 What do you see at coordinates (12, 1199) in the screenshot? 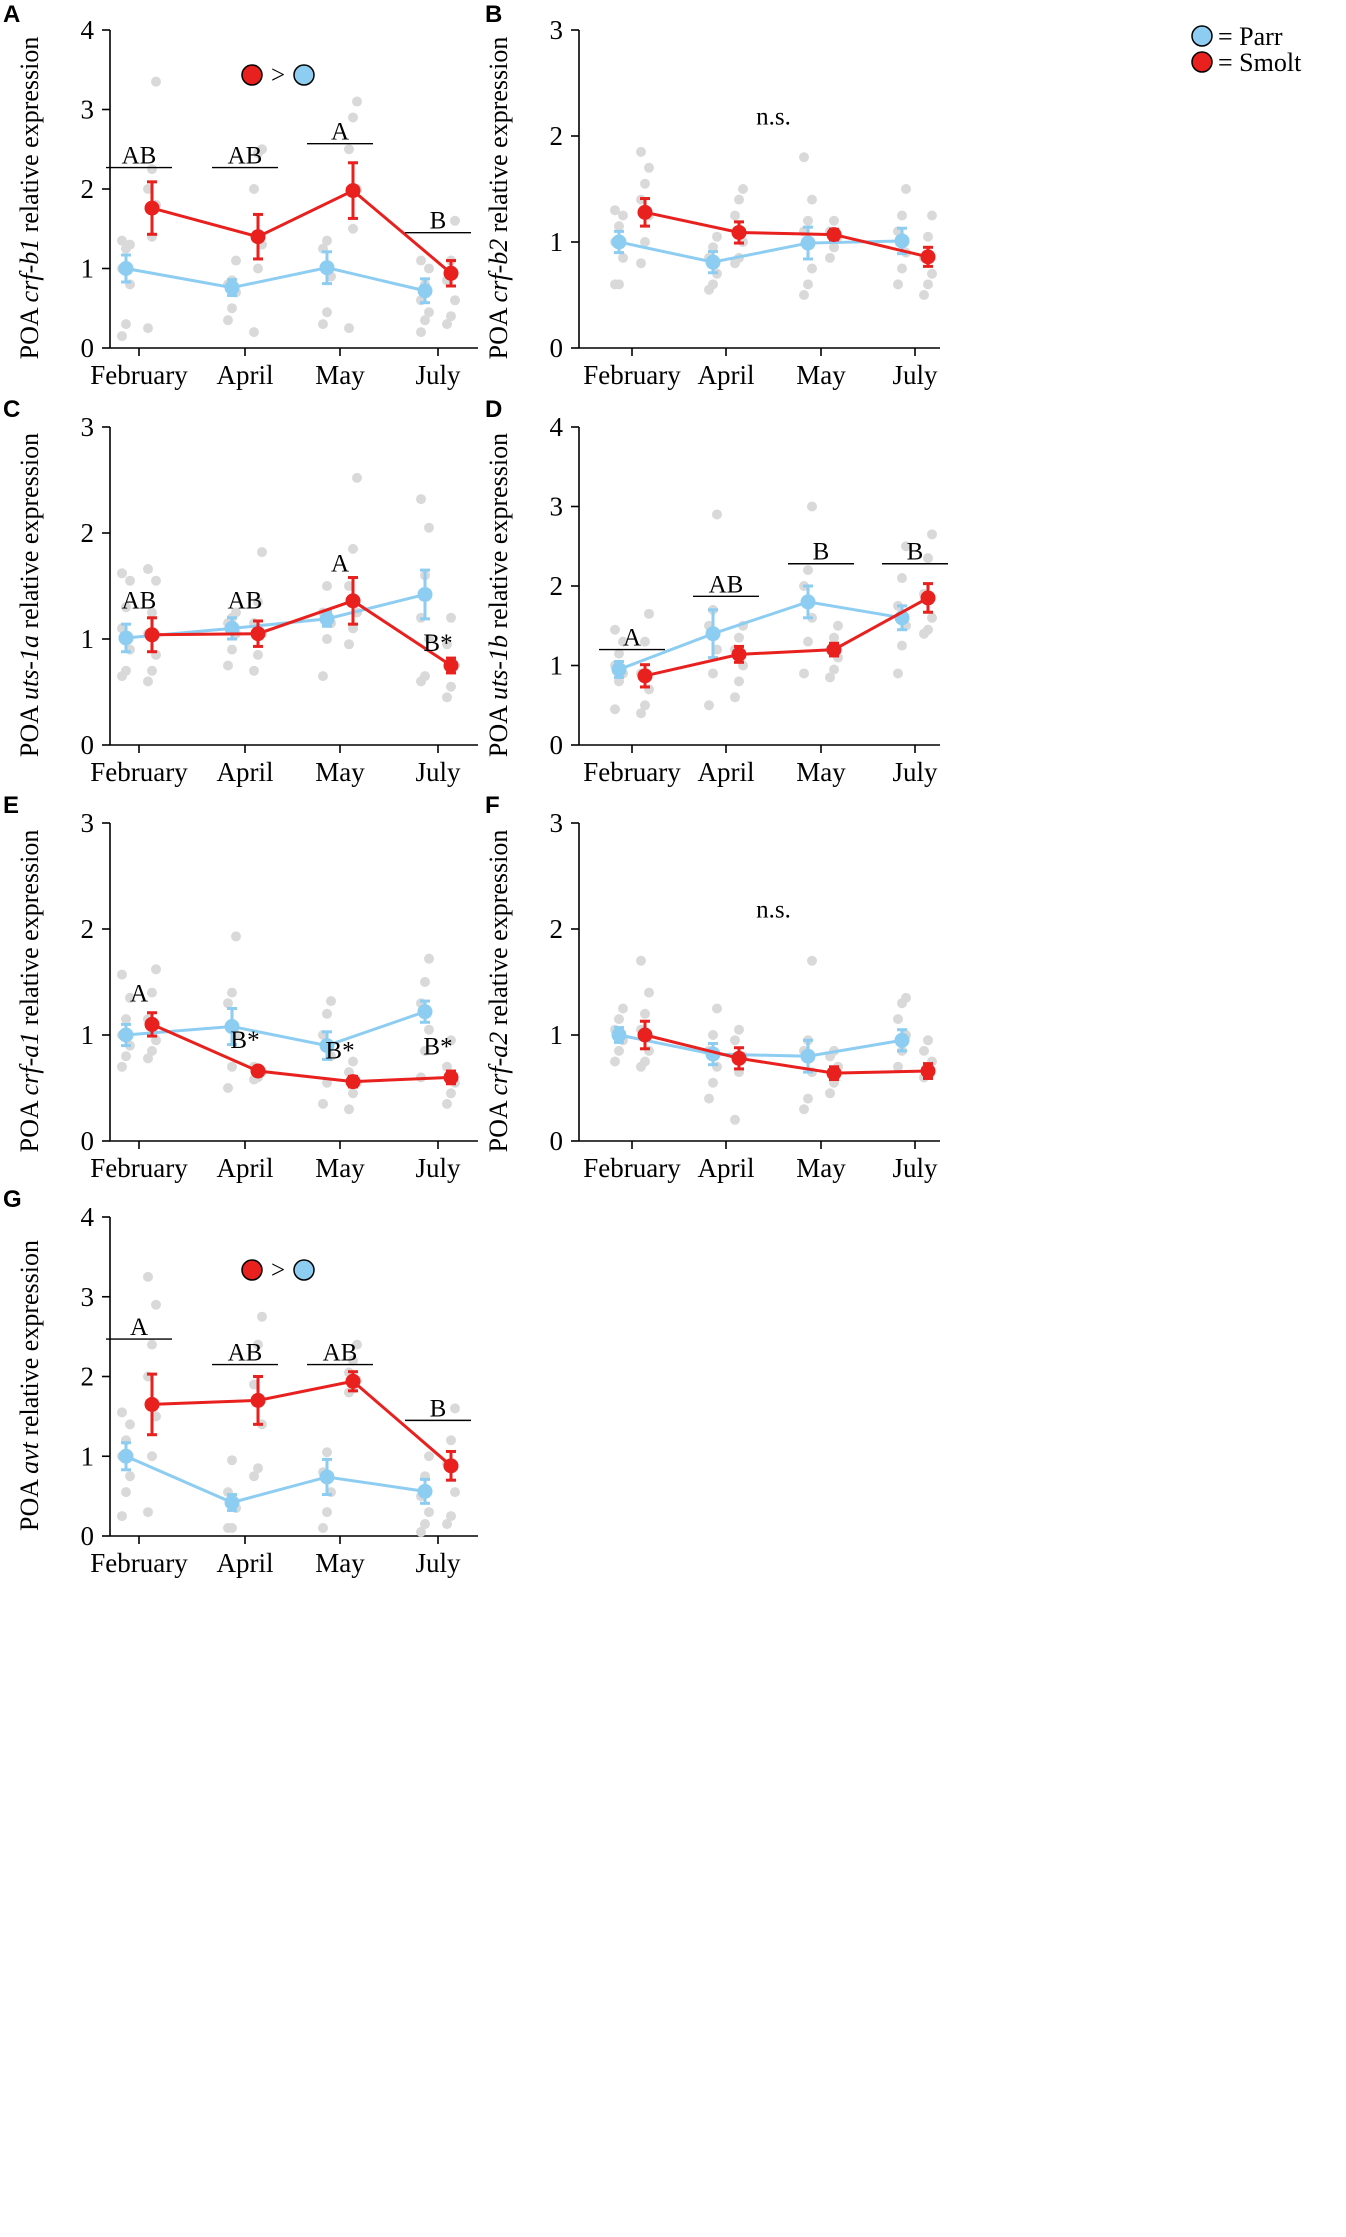
I see `panel-letter: G` at bounding box center [12, 1199].